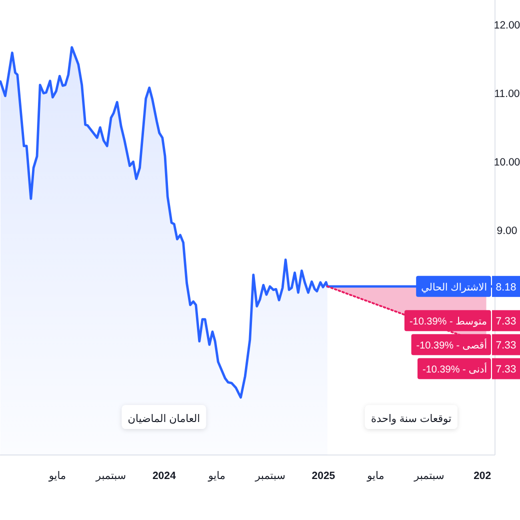 Image resolution: width=520 pixels, height=520 pixels. What do you see at coordinates (455, 369) in the screenshot?
I see `legend-label: -10.39% - أدنى` at bounding box center [455, 369].